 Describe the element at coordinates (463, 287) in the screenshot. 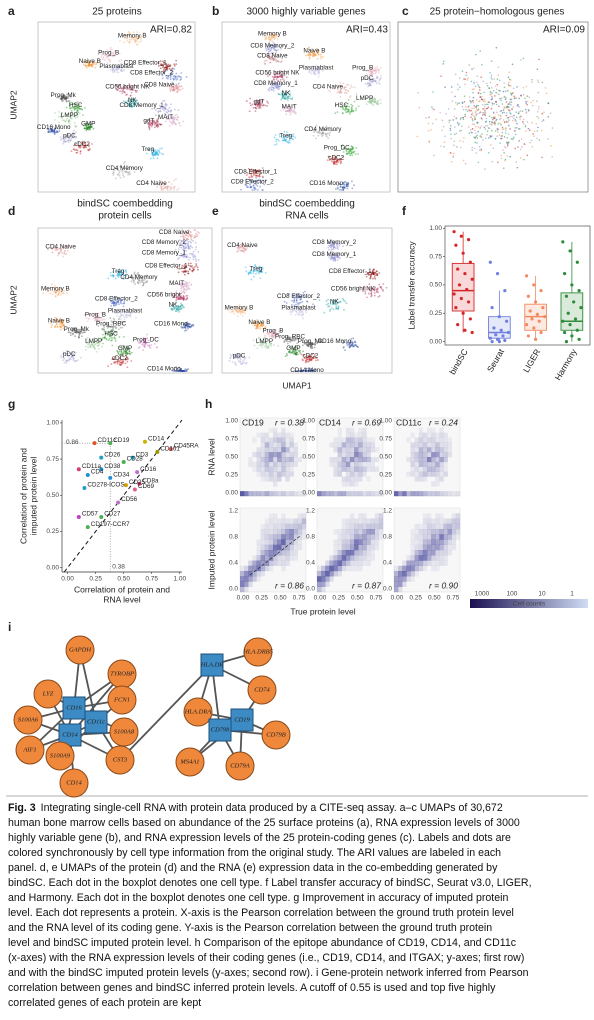

I see `box` at that location.